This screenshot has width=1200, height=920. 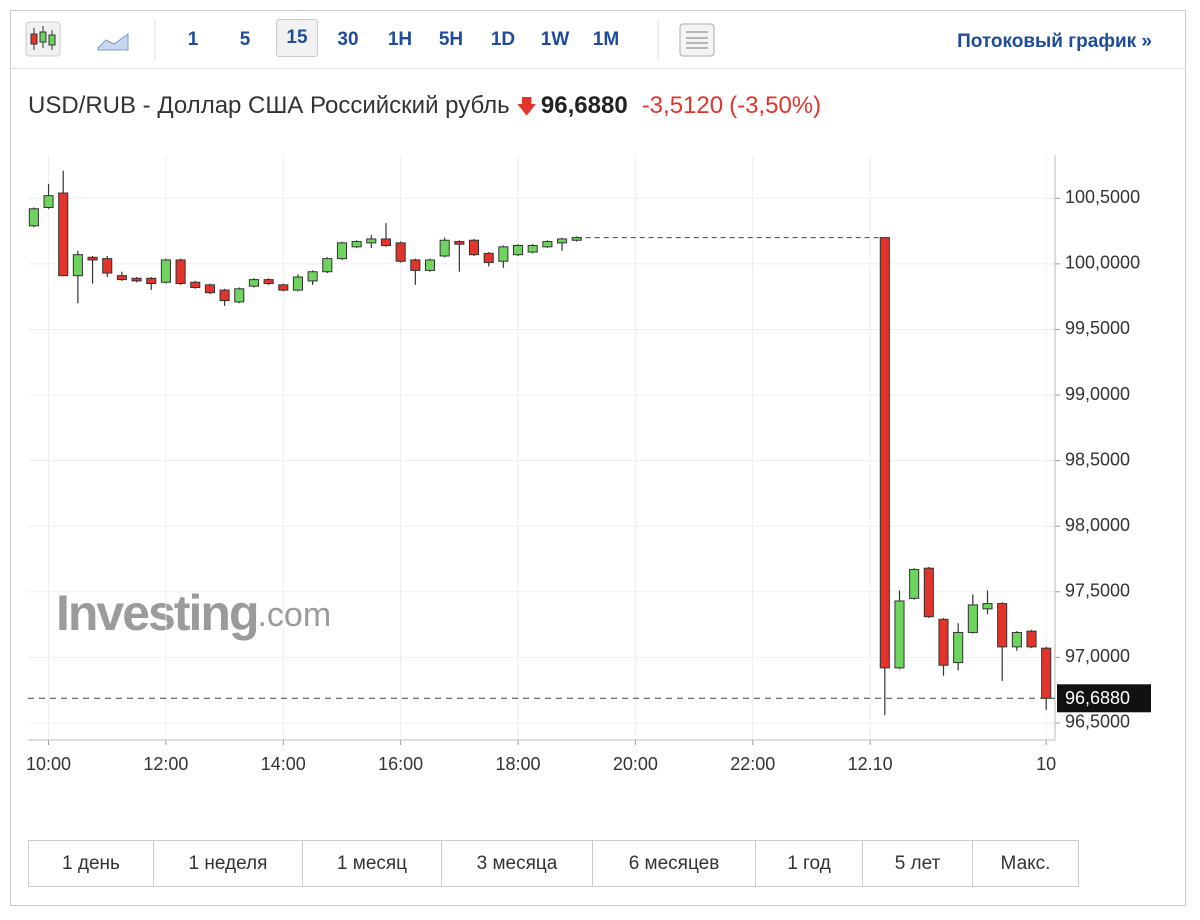 What do you see at coordinates (584, 105) in the screenshot?
I see `price: 96,6880` at bounding box center [584, 105].